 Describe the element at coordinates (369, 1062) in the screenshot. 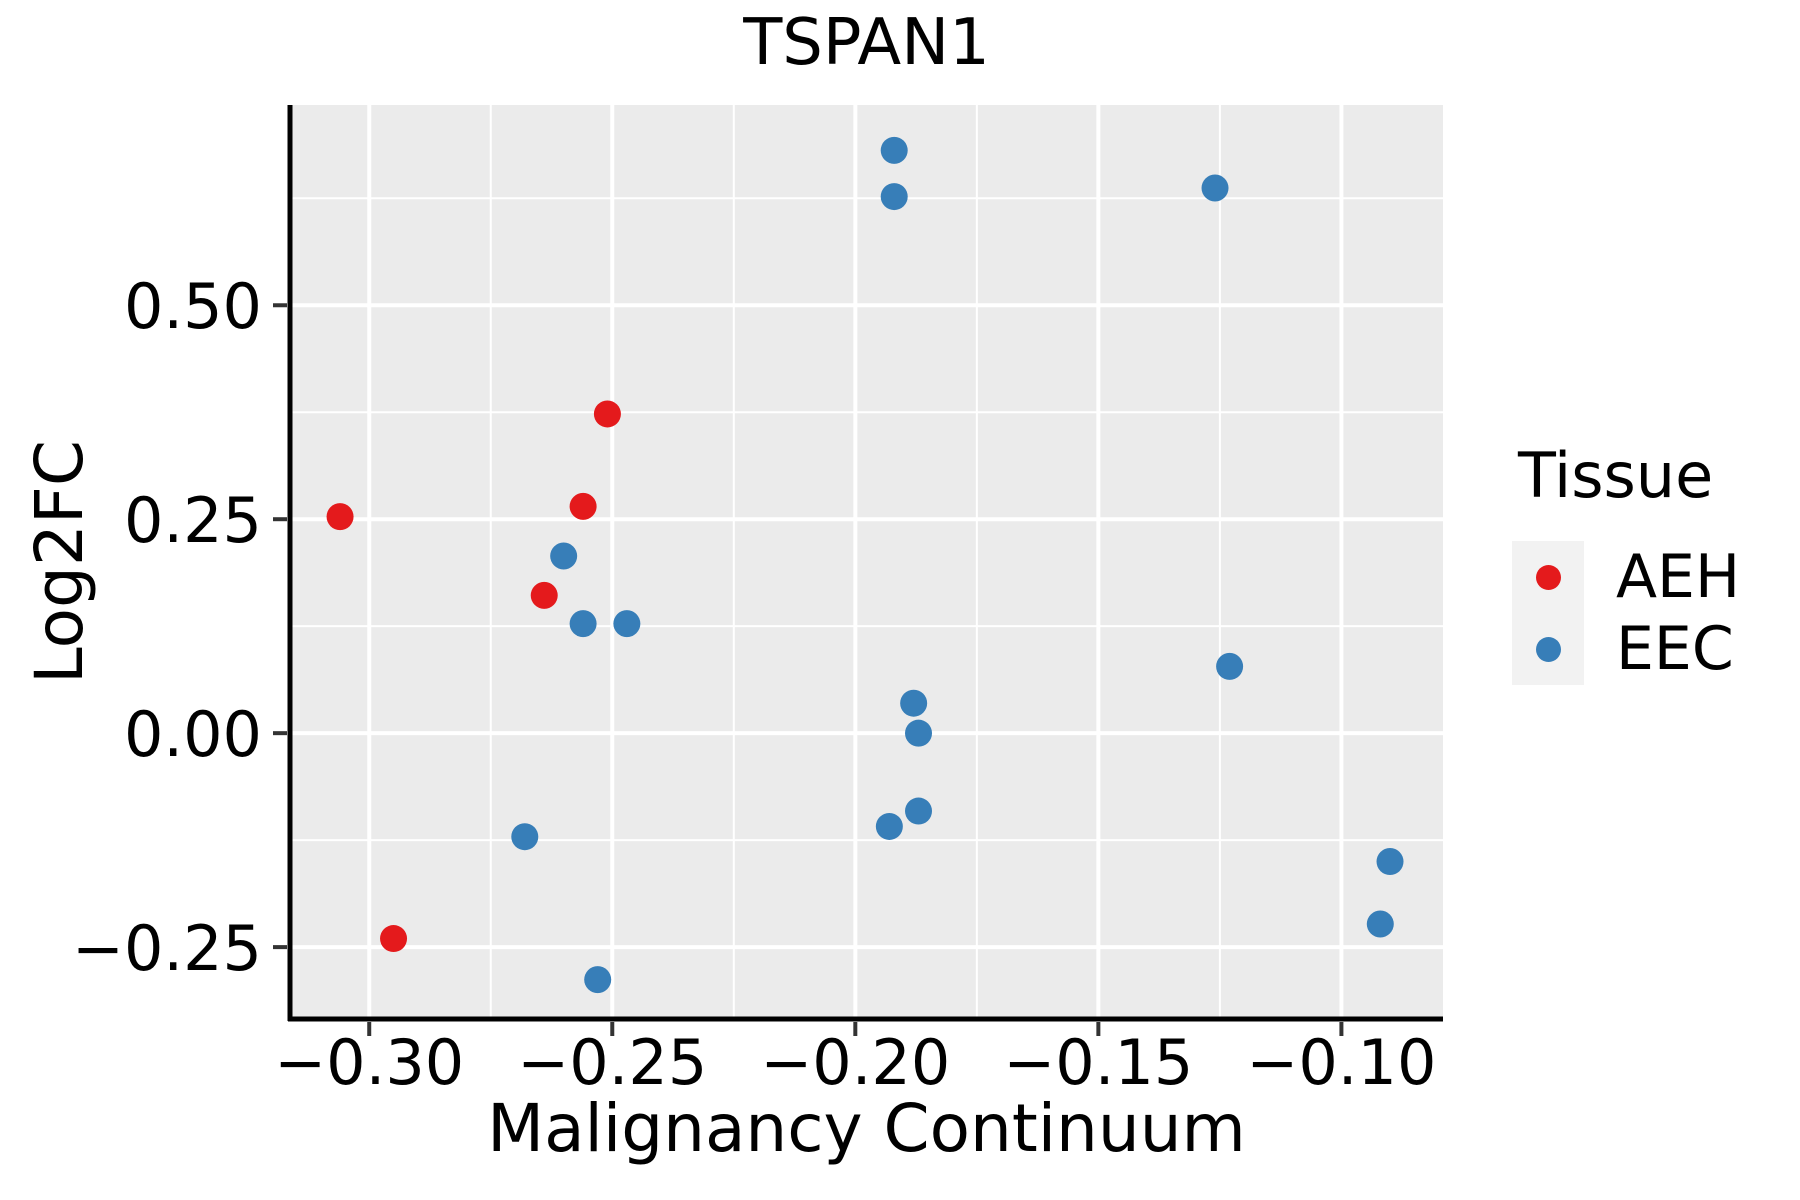

I see `x-tick-label: −0.30` at that location.